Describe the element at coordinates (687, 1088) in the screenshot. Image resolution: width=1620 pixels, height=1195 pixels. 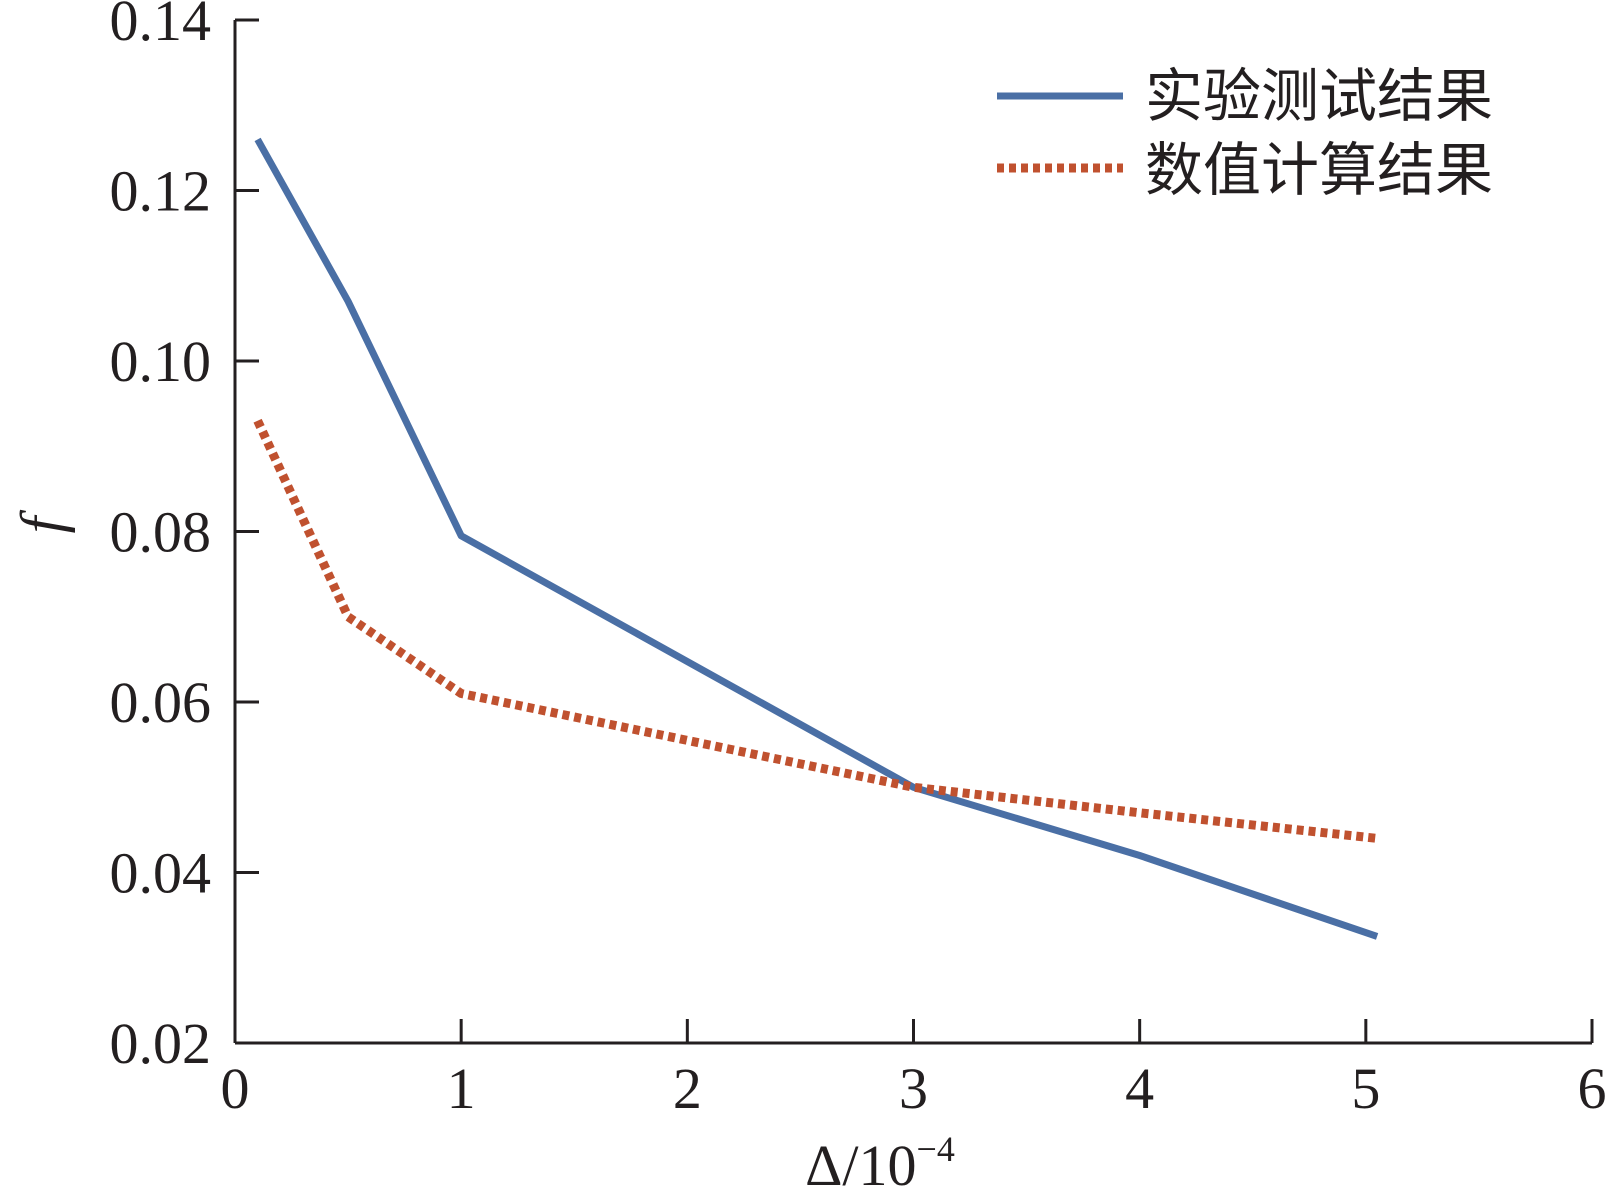
I see `x-tick-label: 2` at that location.